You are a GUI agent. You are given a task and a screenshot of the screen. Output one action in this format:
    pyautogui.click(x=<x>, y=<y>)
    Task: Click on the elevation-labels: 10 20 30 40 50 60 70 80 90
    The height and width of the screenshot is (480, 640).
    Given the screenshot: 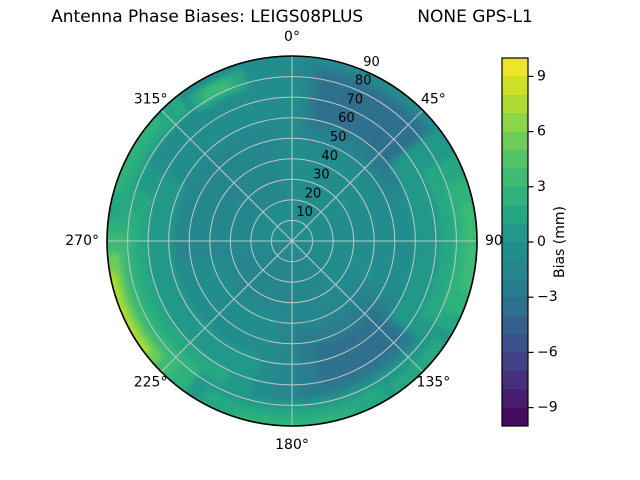 What is the action you would take?
    pyautogui.click(x=337, y=137)
    